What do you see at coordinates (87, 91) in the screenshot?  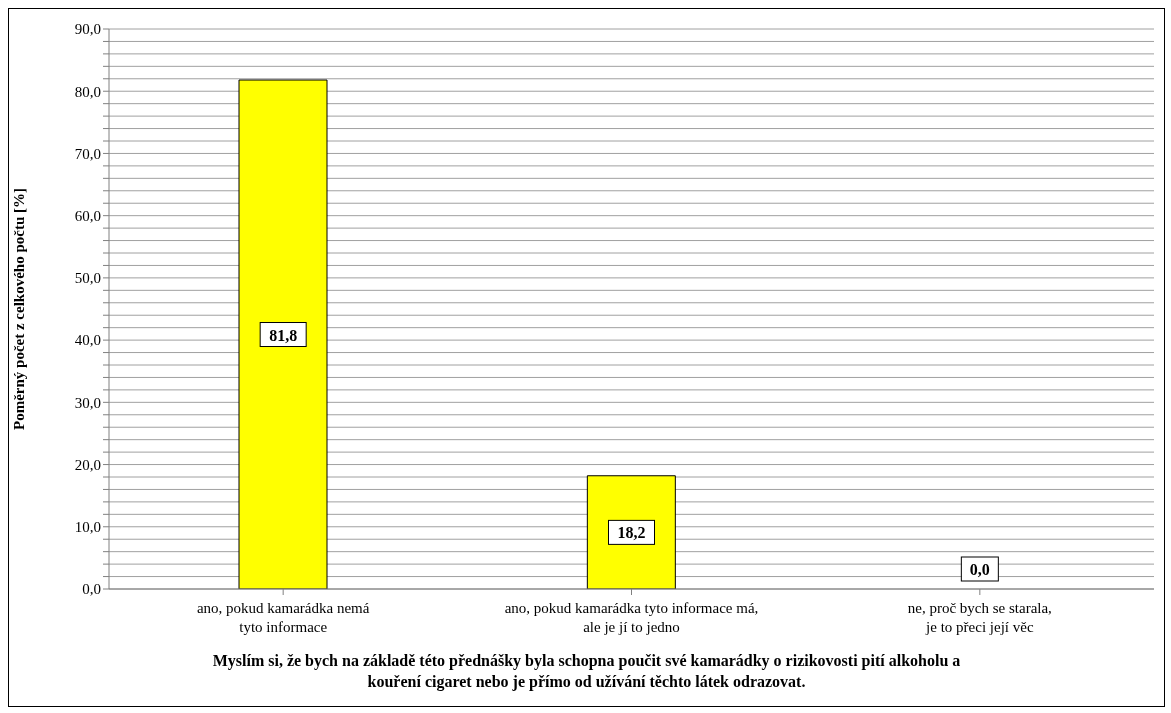 I see `y-tick-label: 80,0` at bounding box center [87, 91].